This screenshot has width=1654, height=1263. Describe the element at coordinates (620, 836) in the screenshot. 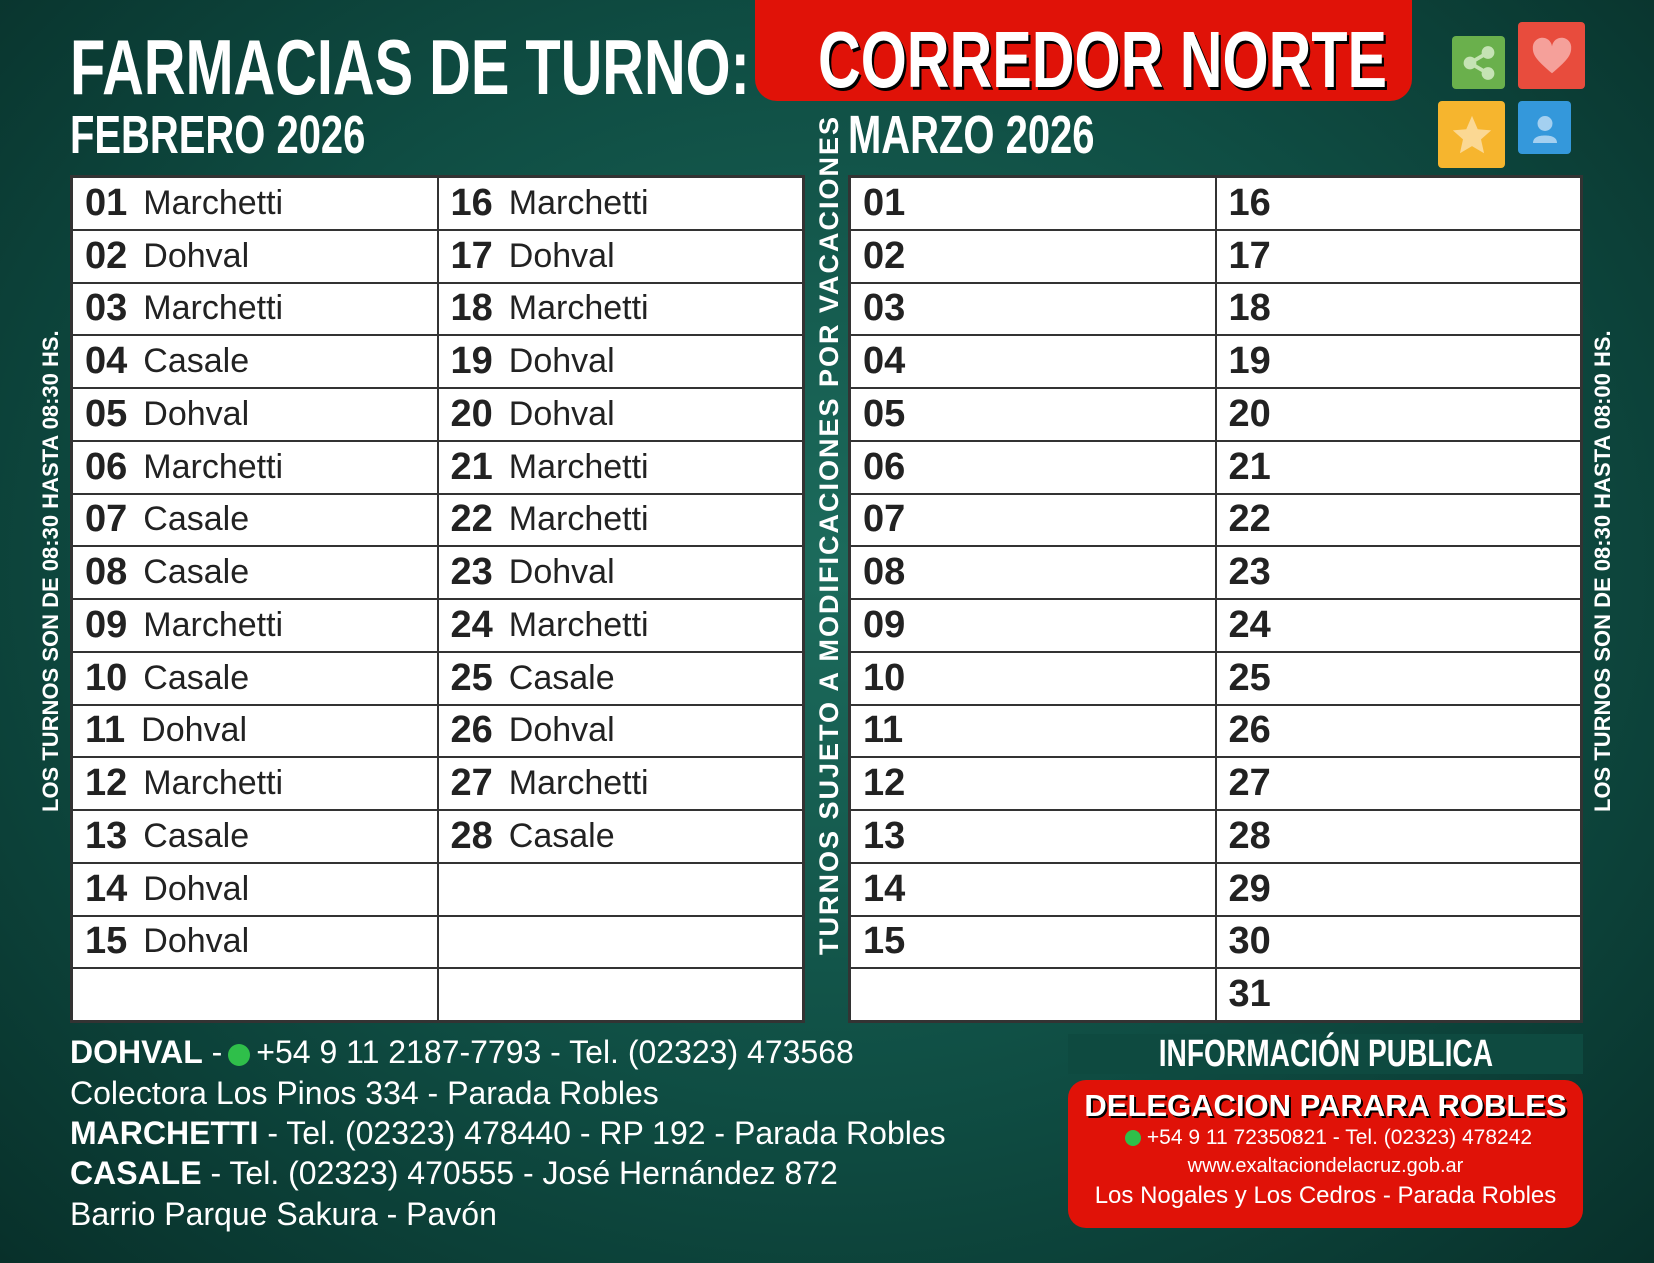

I see `day-cell: 28 Casale` at that location.